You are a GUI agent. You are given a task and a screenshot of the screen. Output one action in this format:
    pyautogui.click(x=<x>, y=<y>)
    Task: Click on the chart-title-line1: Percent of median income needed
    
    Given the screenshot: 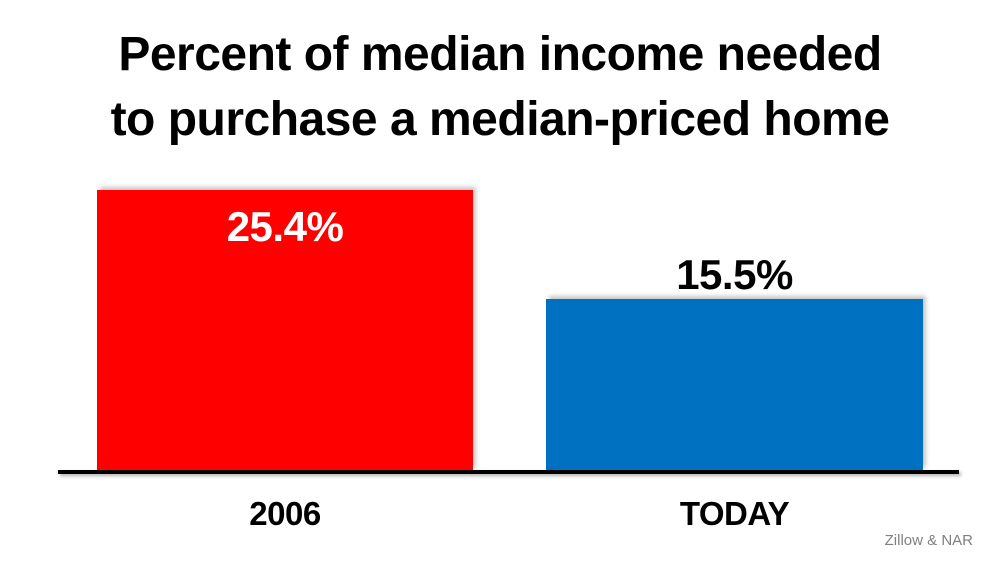 What is the action you would take?
    pyautogui.click(x=500, y=54)
    